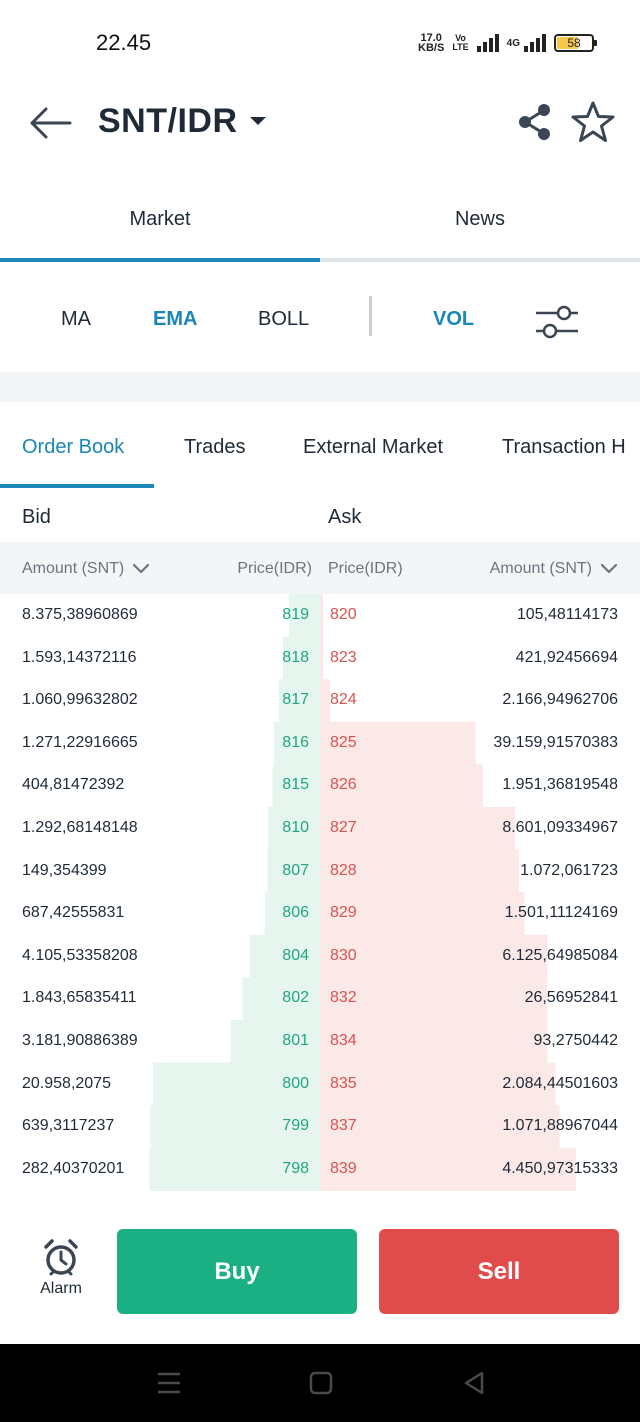 The image size is (640, 1422). I want to click on bid-amount-header-label: Amount (SNT), so click(73, 568).